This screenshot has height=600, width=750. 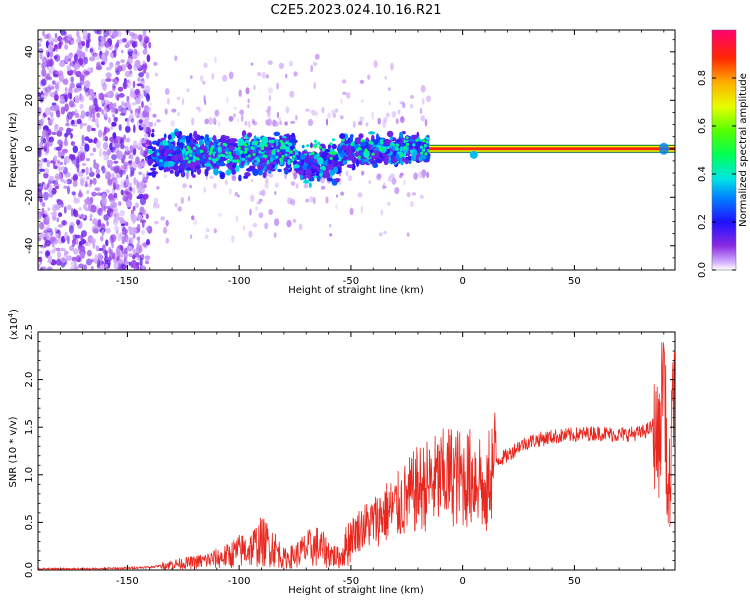 I want to click on colorbar-tick-label: 0.8, so click(x=702, y=78).